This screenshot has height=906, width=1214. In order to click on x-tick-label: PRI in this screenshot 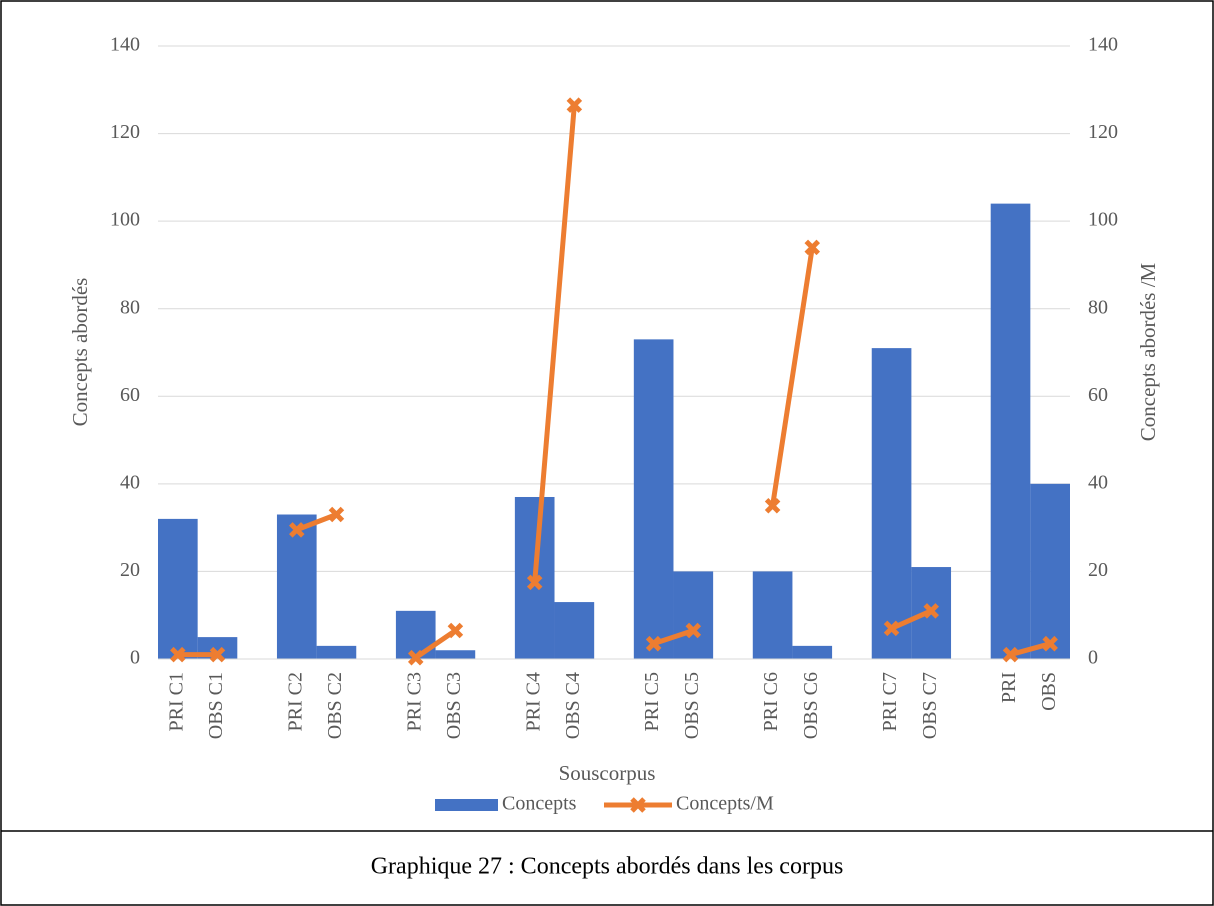, I will do `click(1009, 687)`.